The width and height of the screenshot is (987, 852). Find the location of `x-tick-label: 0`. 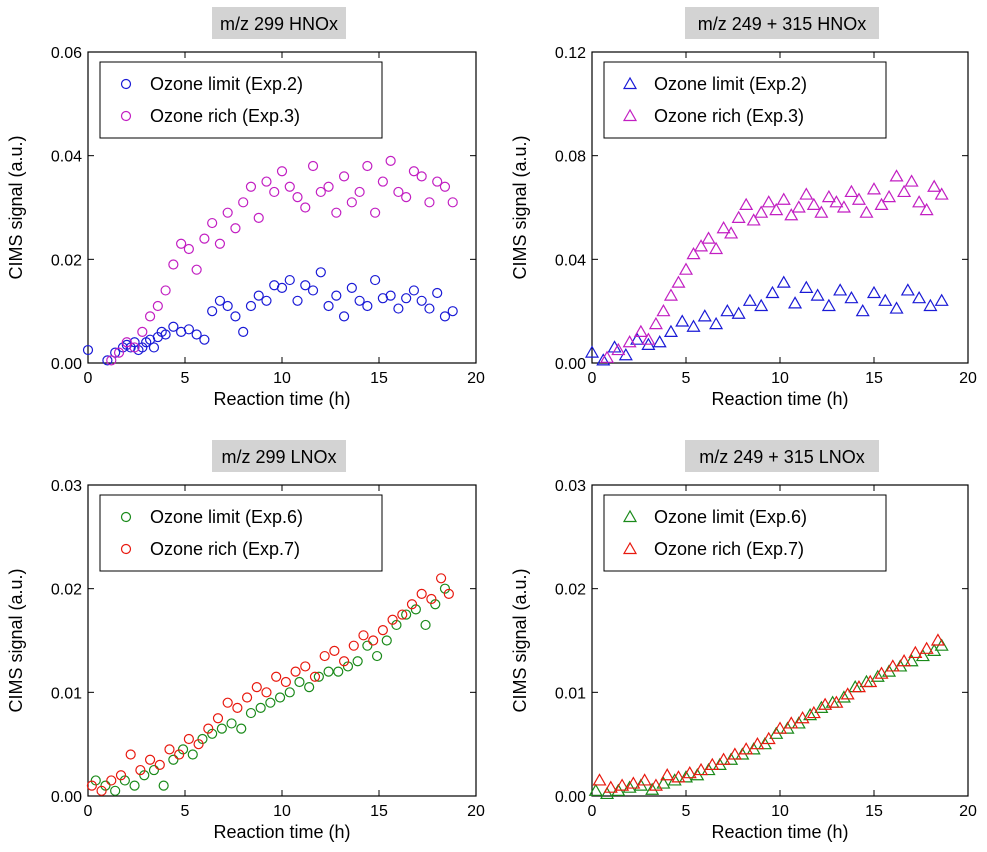

x-tick-label: 0 is located at coordinates (592, 811).